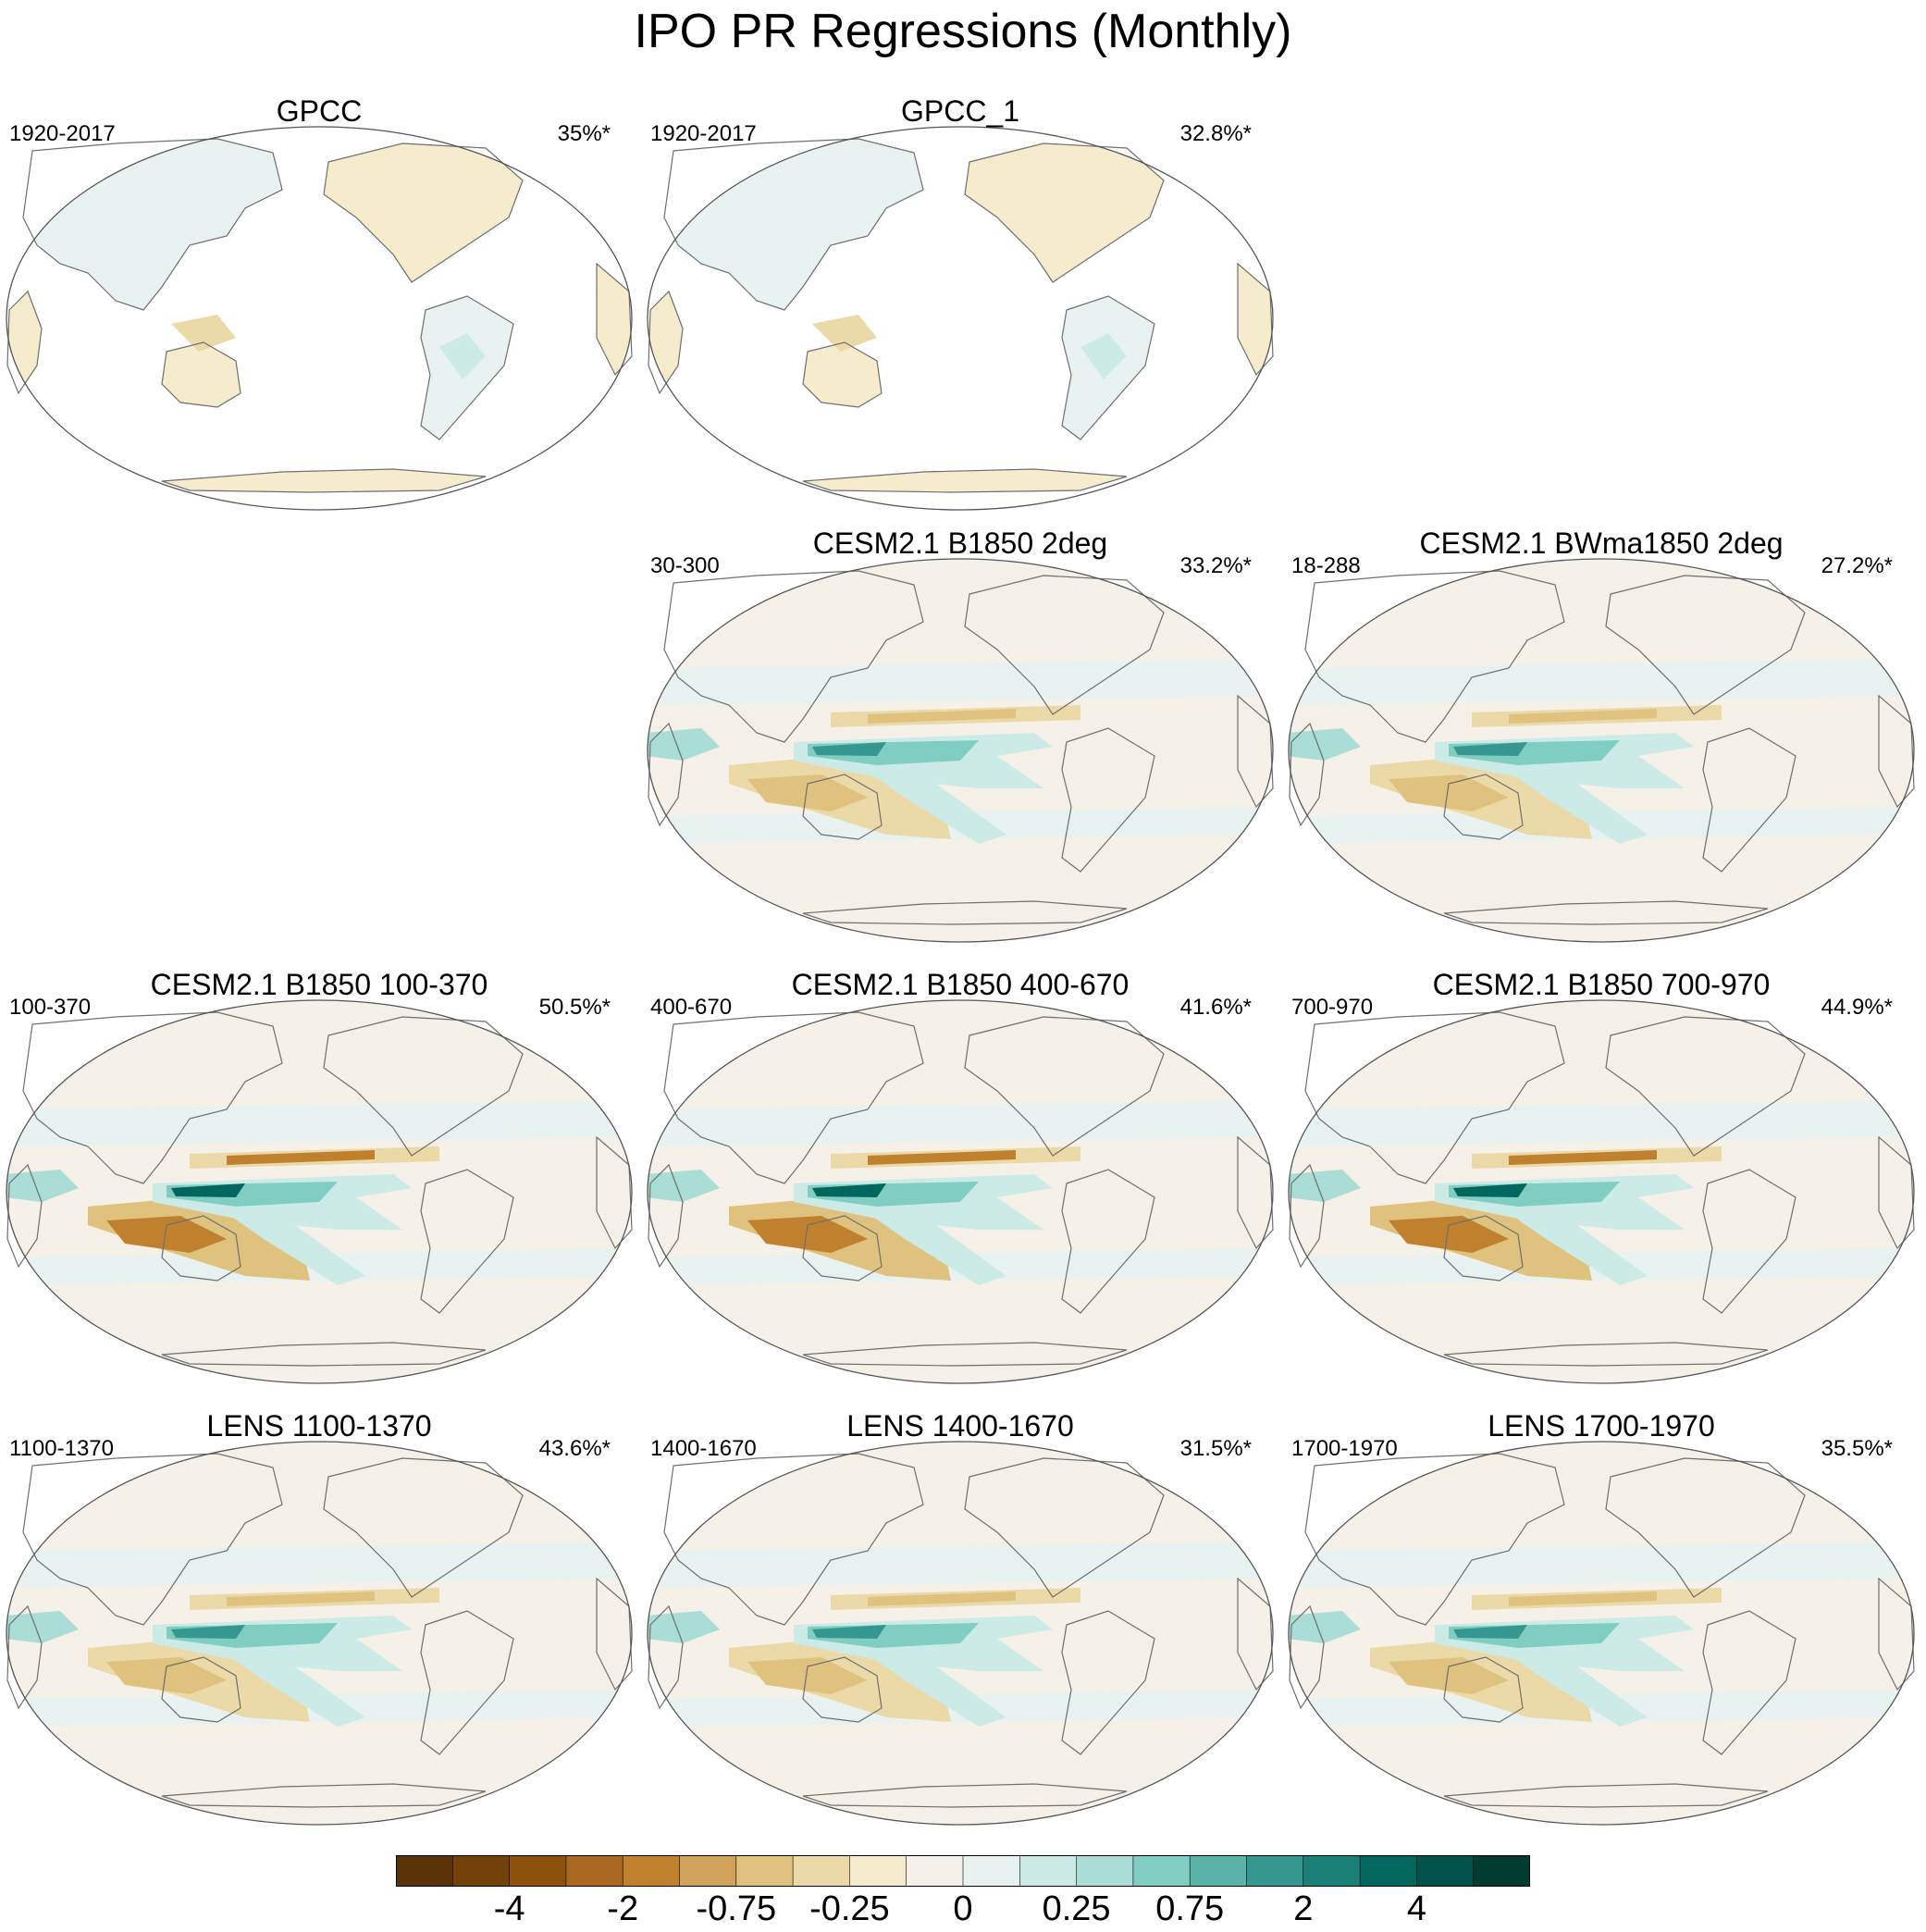 The height and width of the screenshot is (1932, 1926). Describe the element at coordinates (1601, 985) in the screenshot. I see `panel-title: CESM2.1 B1850 700-970` at that location.